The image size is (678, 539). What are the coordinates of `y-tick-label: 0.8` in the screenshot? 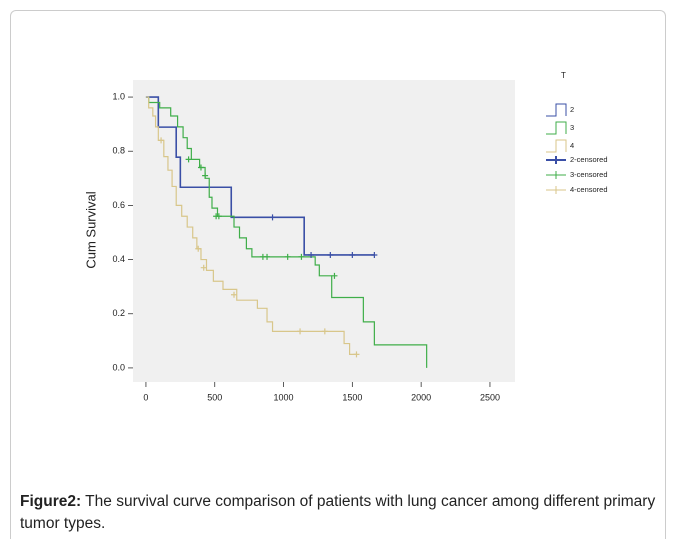 It's located at (118, 151).